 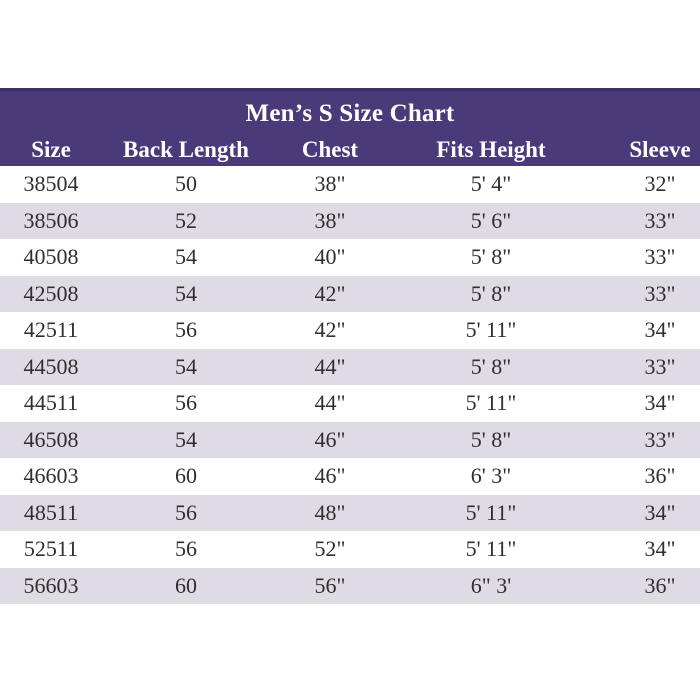 I want to click on table-row: 56603 60 56" 6" 3' 36", so click(x=350, y=585).